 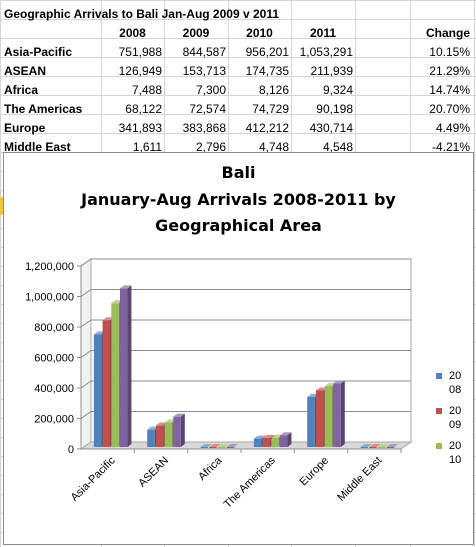 I want to click on legend-swatch, so click(x=439, y=446).